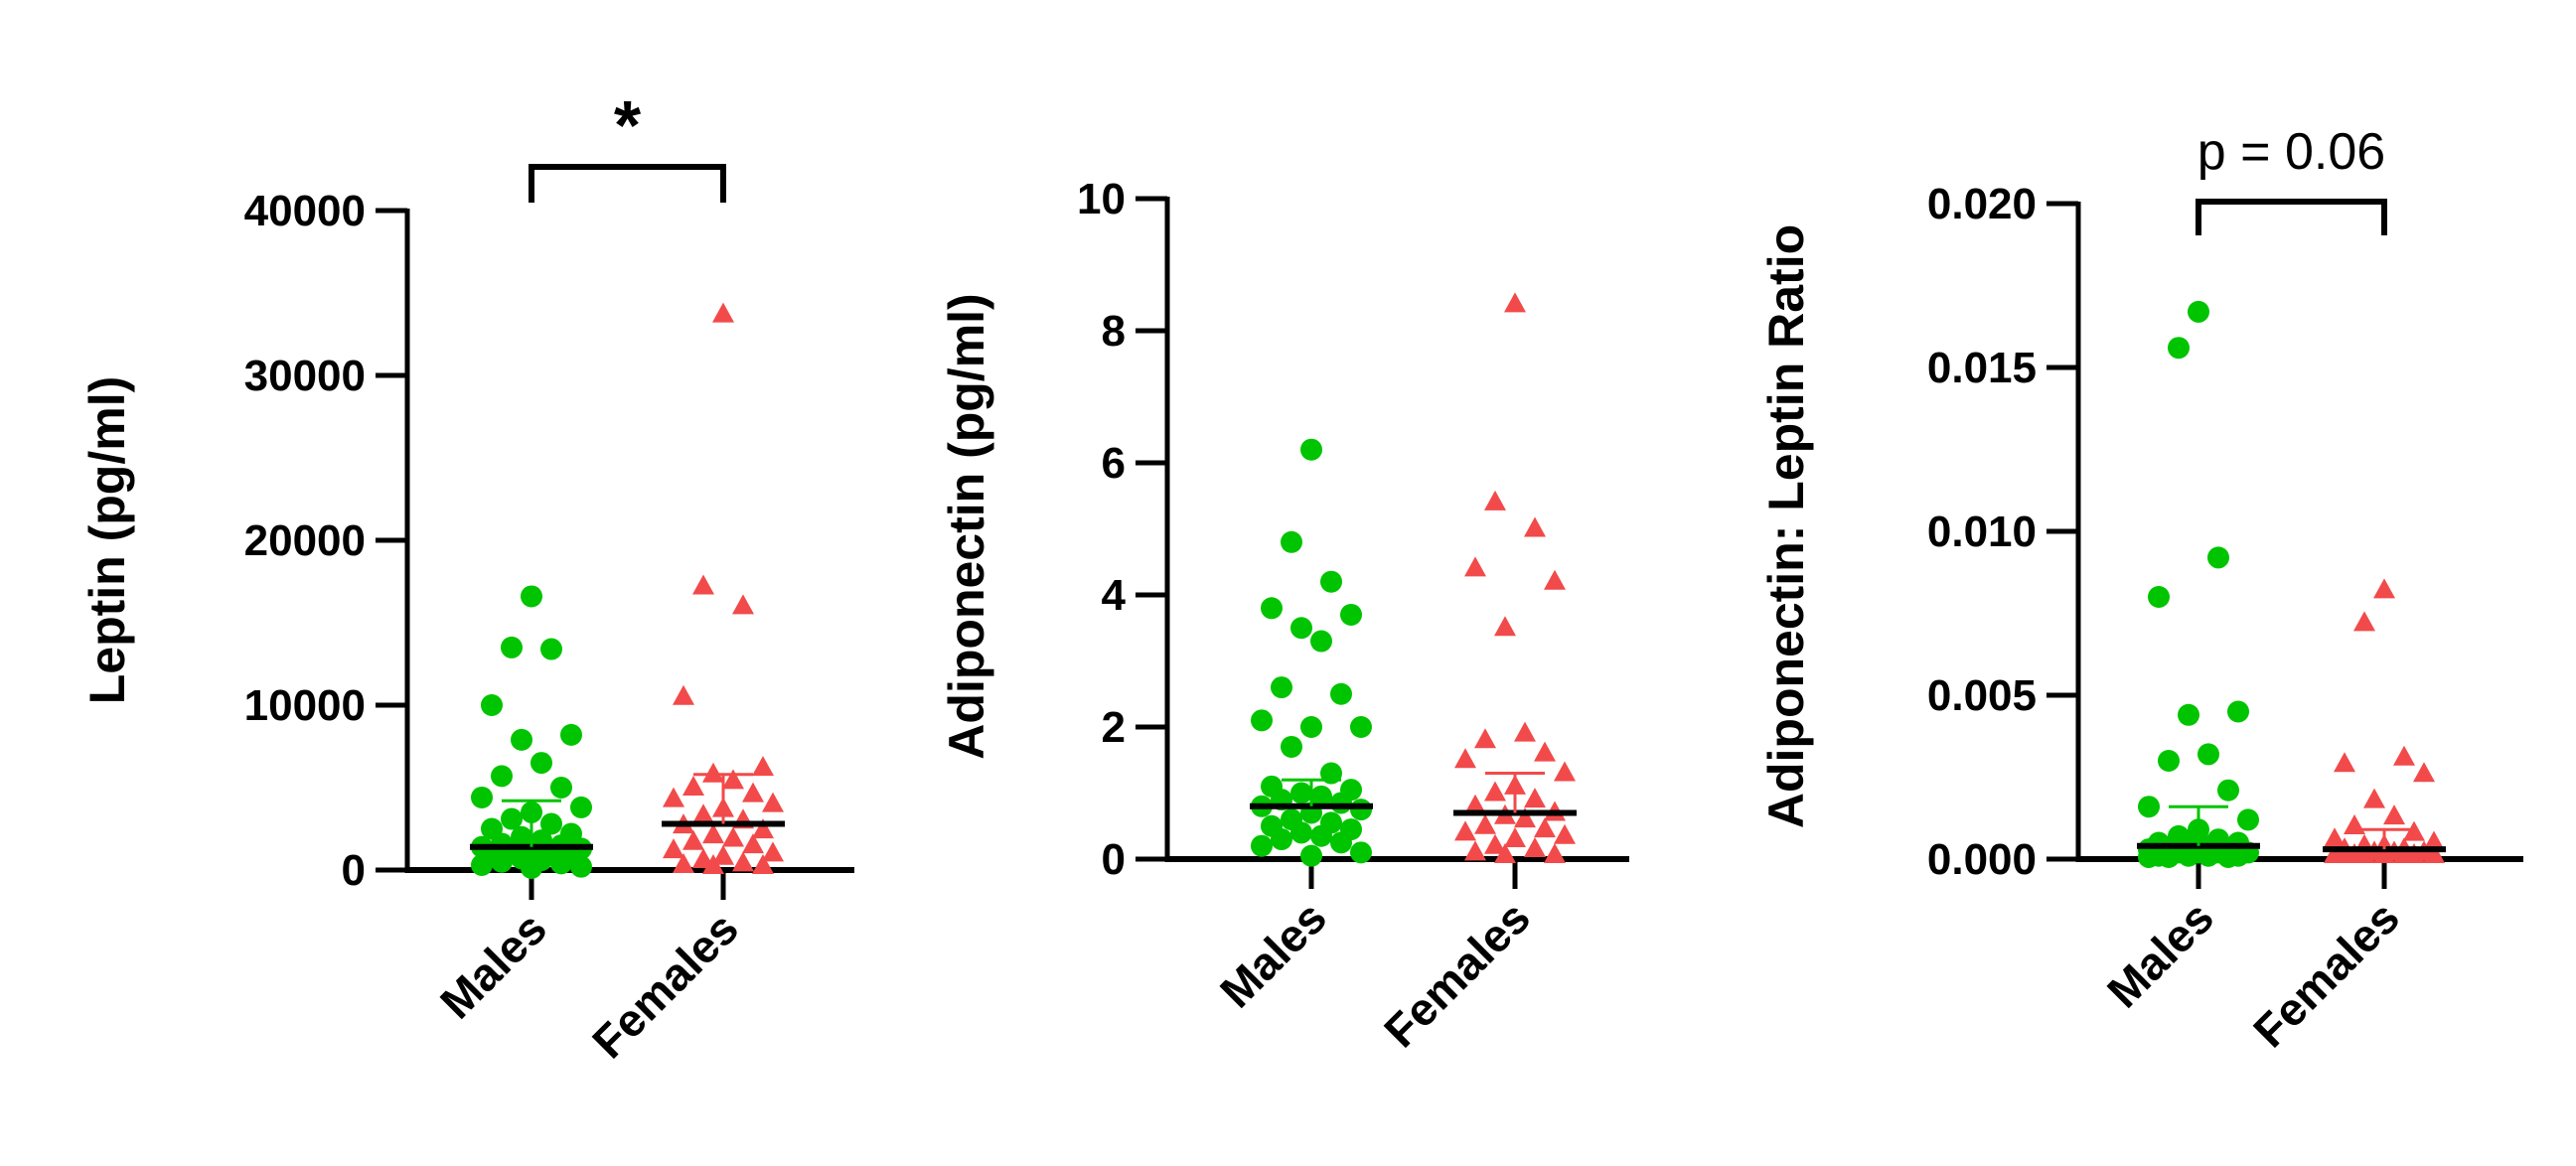 This screenshot has width=2576, height=1166. I want to click on y-axis-title: Adiponectin (pg/ml), so click(966, 526).